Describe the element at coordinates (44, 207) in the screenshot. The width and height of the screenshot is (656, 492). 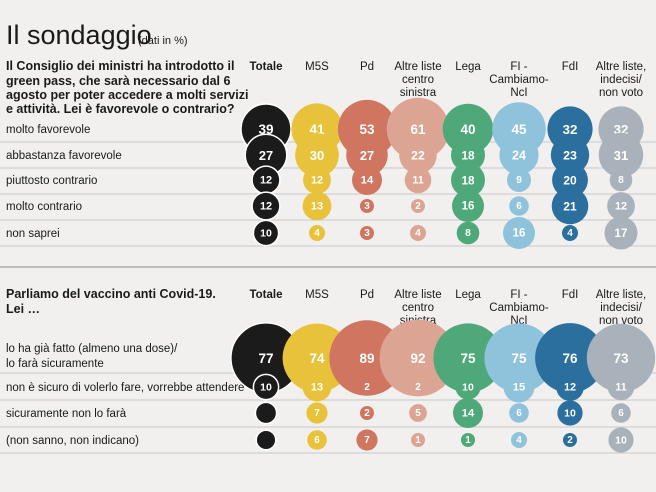
I see `row-label: molto contrario` at that location.